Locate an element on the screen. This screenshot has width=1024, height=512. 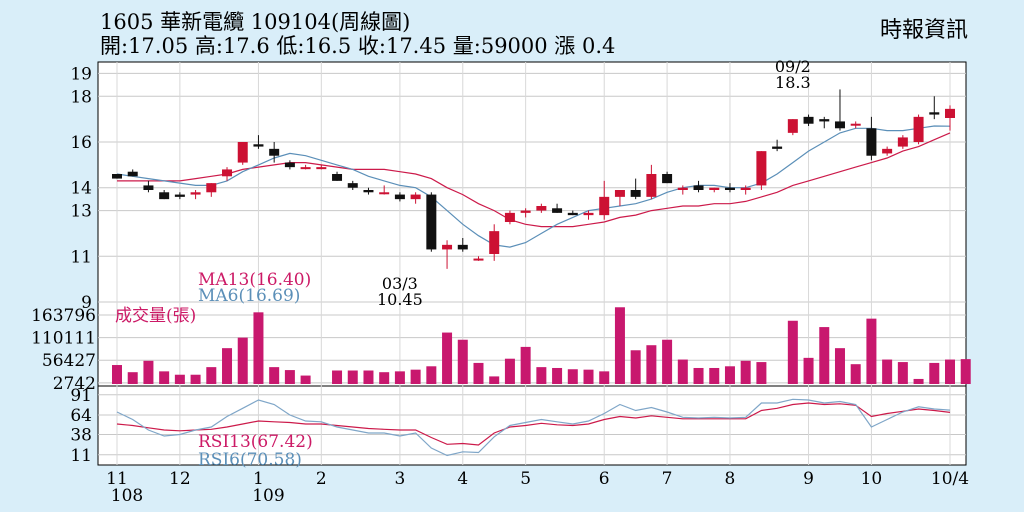
volume-tick-label: 110111 is located at coordinates (63, 339).